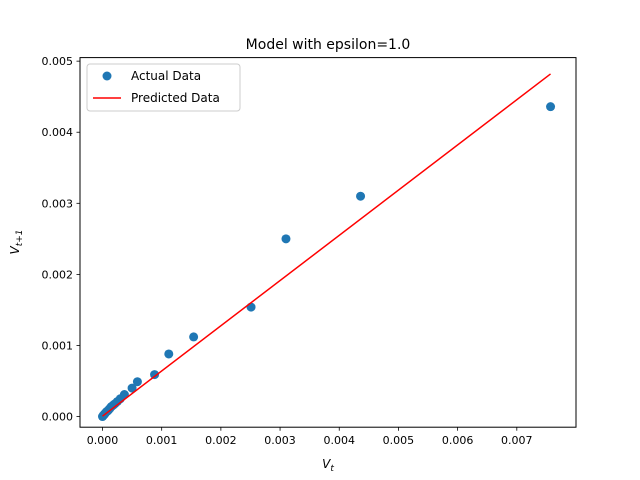 The width and height of the screenshot is (640, 480). What do you see at coordinates (20, 237) in the screenshot?
I see `y-axis-label-sub: t+1` at bounding box center [20, 237].